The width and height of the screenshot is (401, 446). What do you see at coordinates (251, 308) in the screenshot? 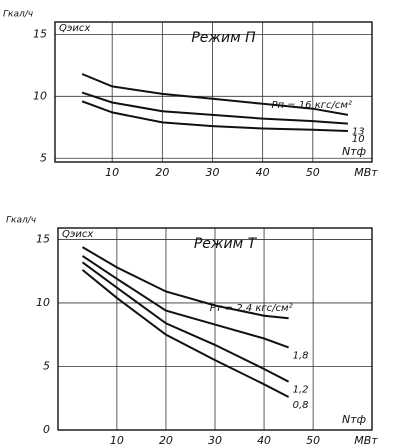
I see `series-label: Pт = 2,4 кгс/см²` at bounding box center [251, 308].